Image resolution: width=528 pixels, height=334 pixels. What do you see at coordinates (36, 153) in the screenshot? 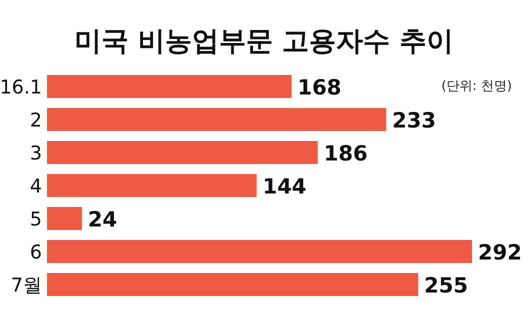
I see `y-tick-label: 3` at bounding box center [36, 153].